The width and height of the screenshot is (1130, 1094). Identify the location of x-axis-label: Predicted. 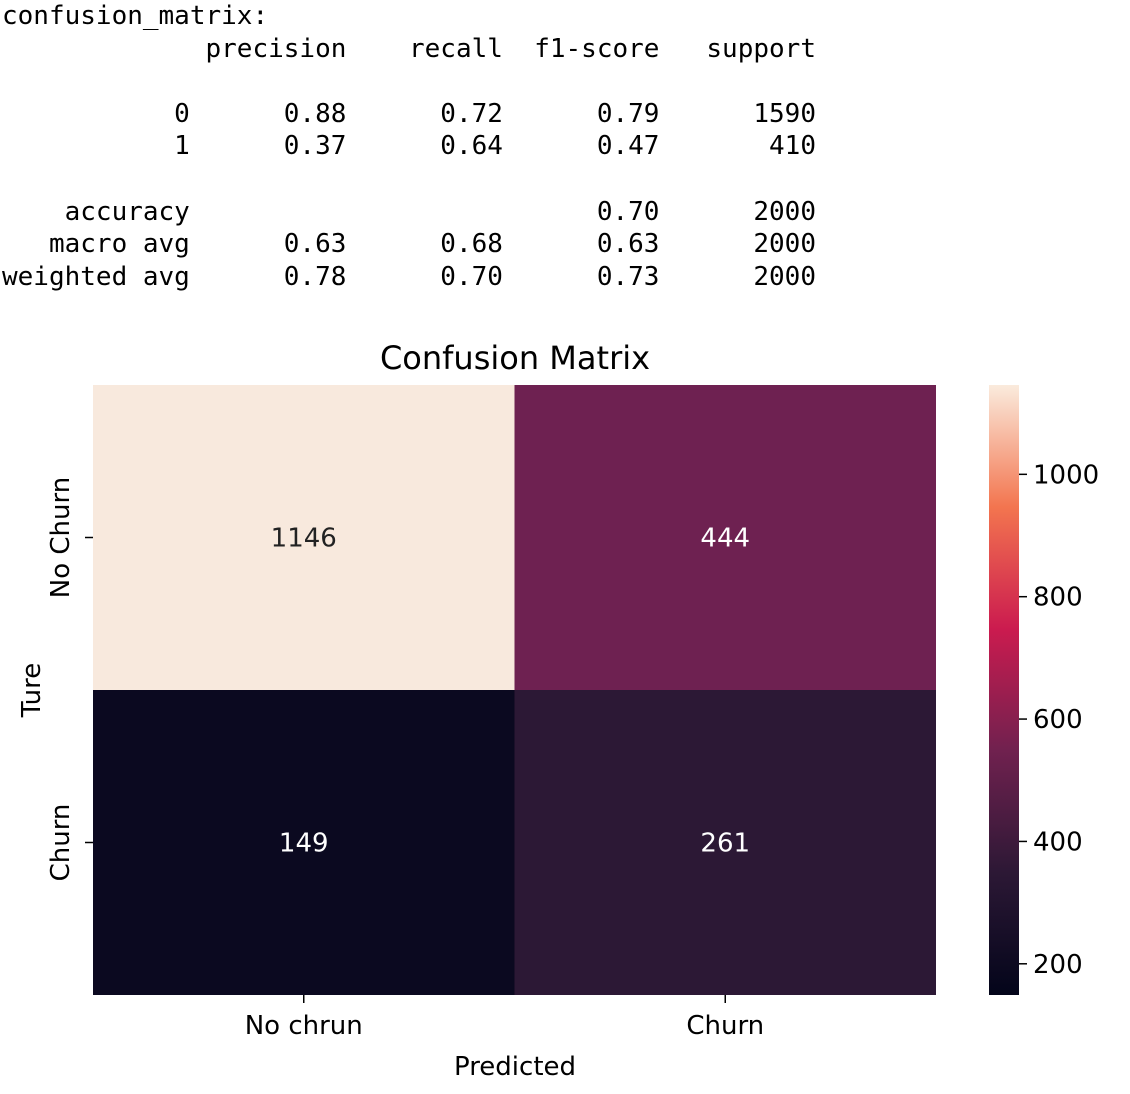
(515, 1067).